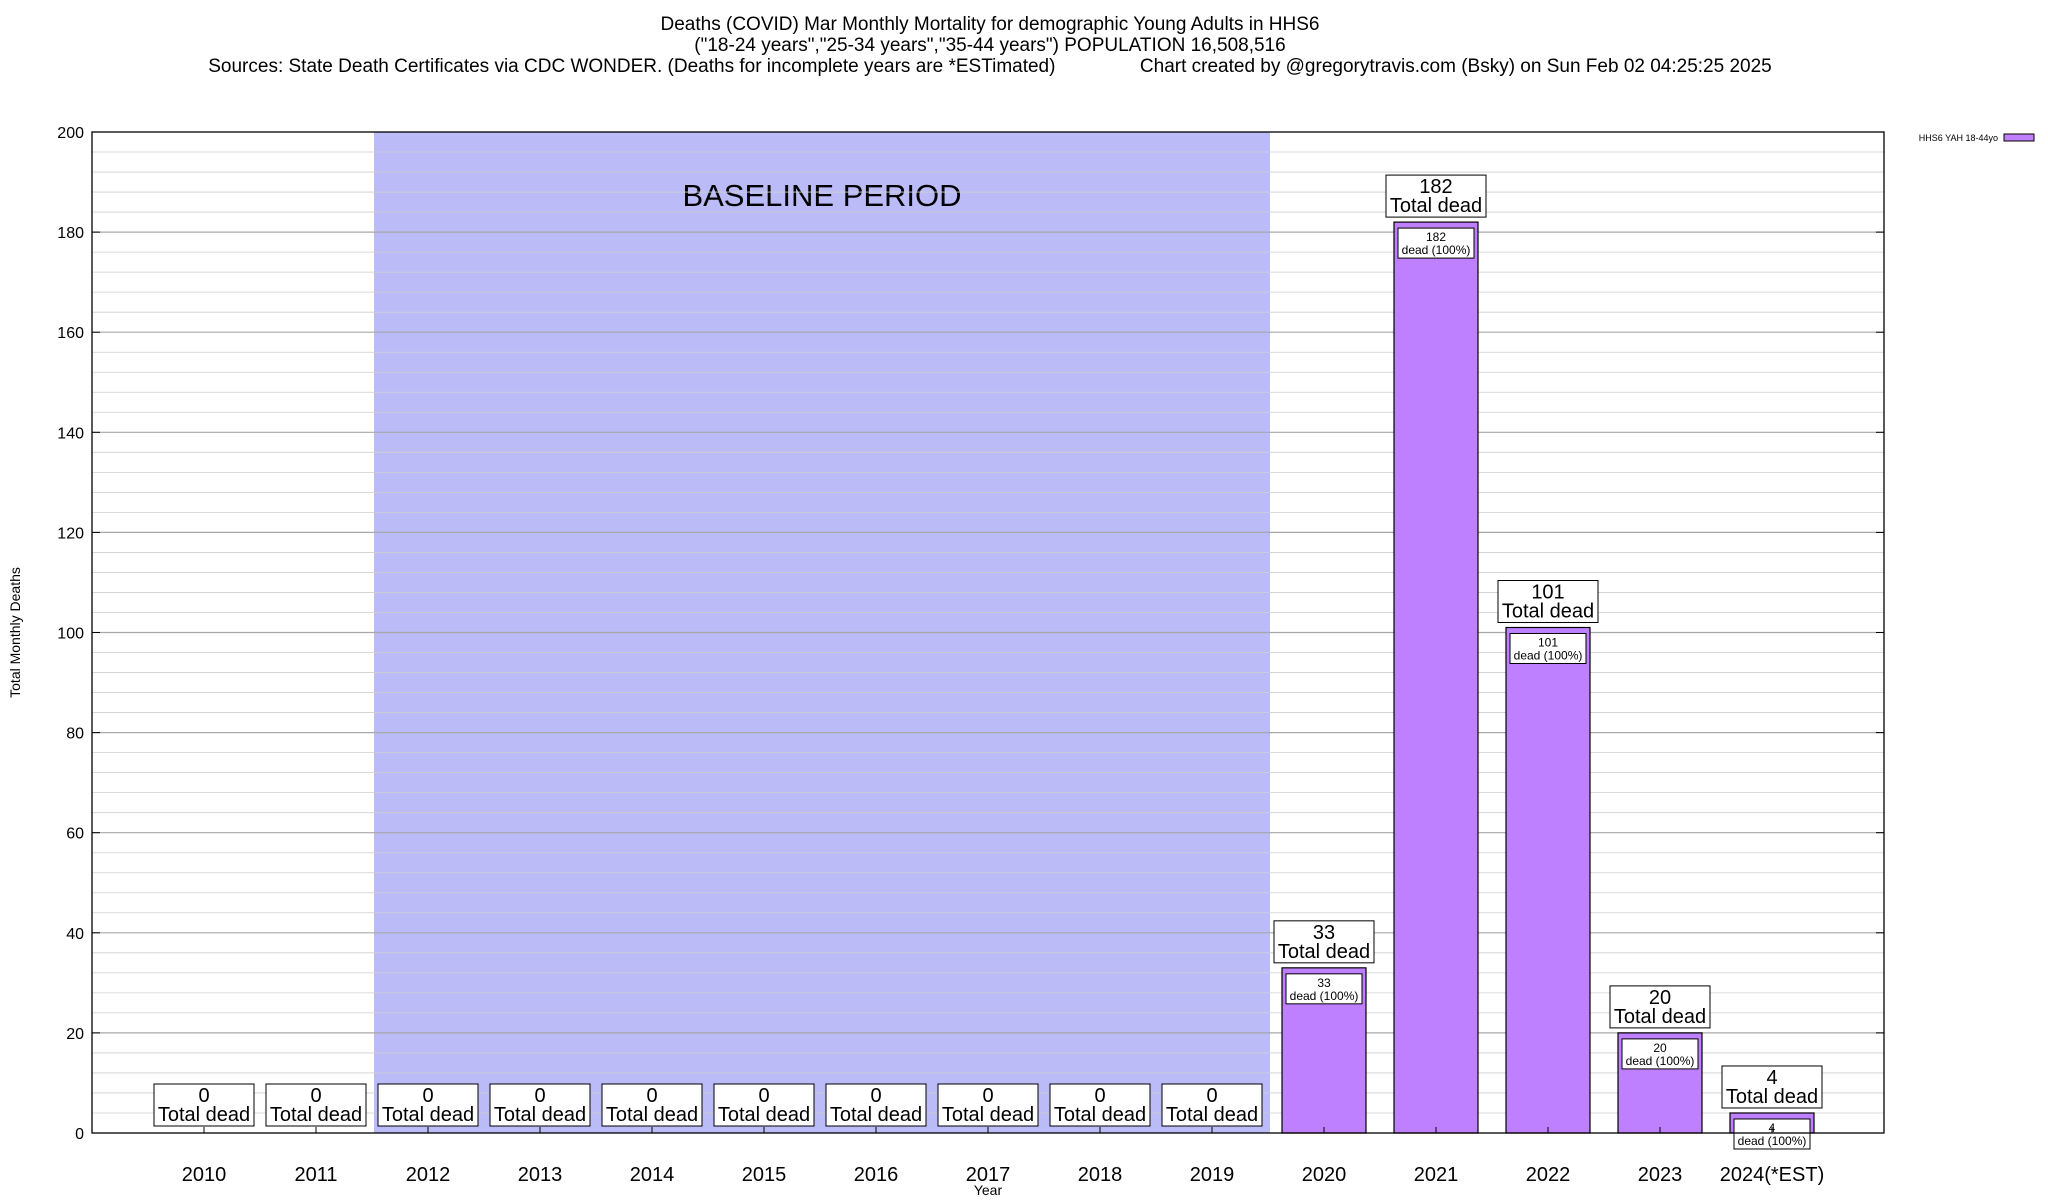 Image resolution: width=2048 pixels, height=1200 pixels. Describe the element at coordinates (764, 1175) in the screenshot. I see `x-tick-label-2015: 2015` at that location.